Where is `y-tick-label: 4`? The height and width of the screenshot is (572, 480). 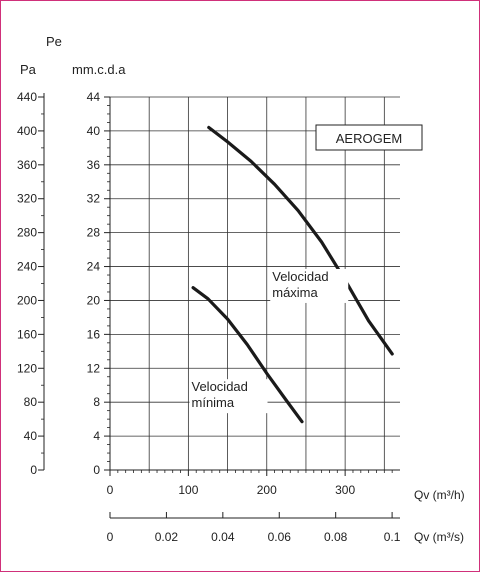 y-tick-label: 4 is located at coordinates (96, 436).